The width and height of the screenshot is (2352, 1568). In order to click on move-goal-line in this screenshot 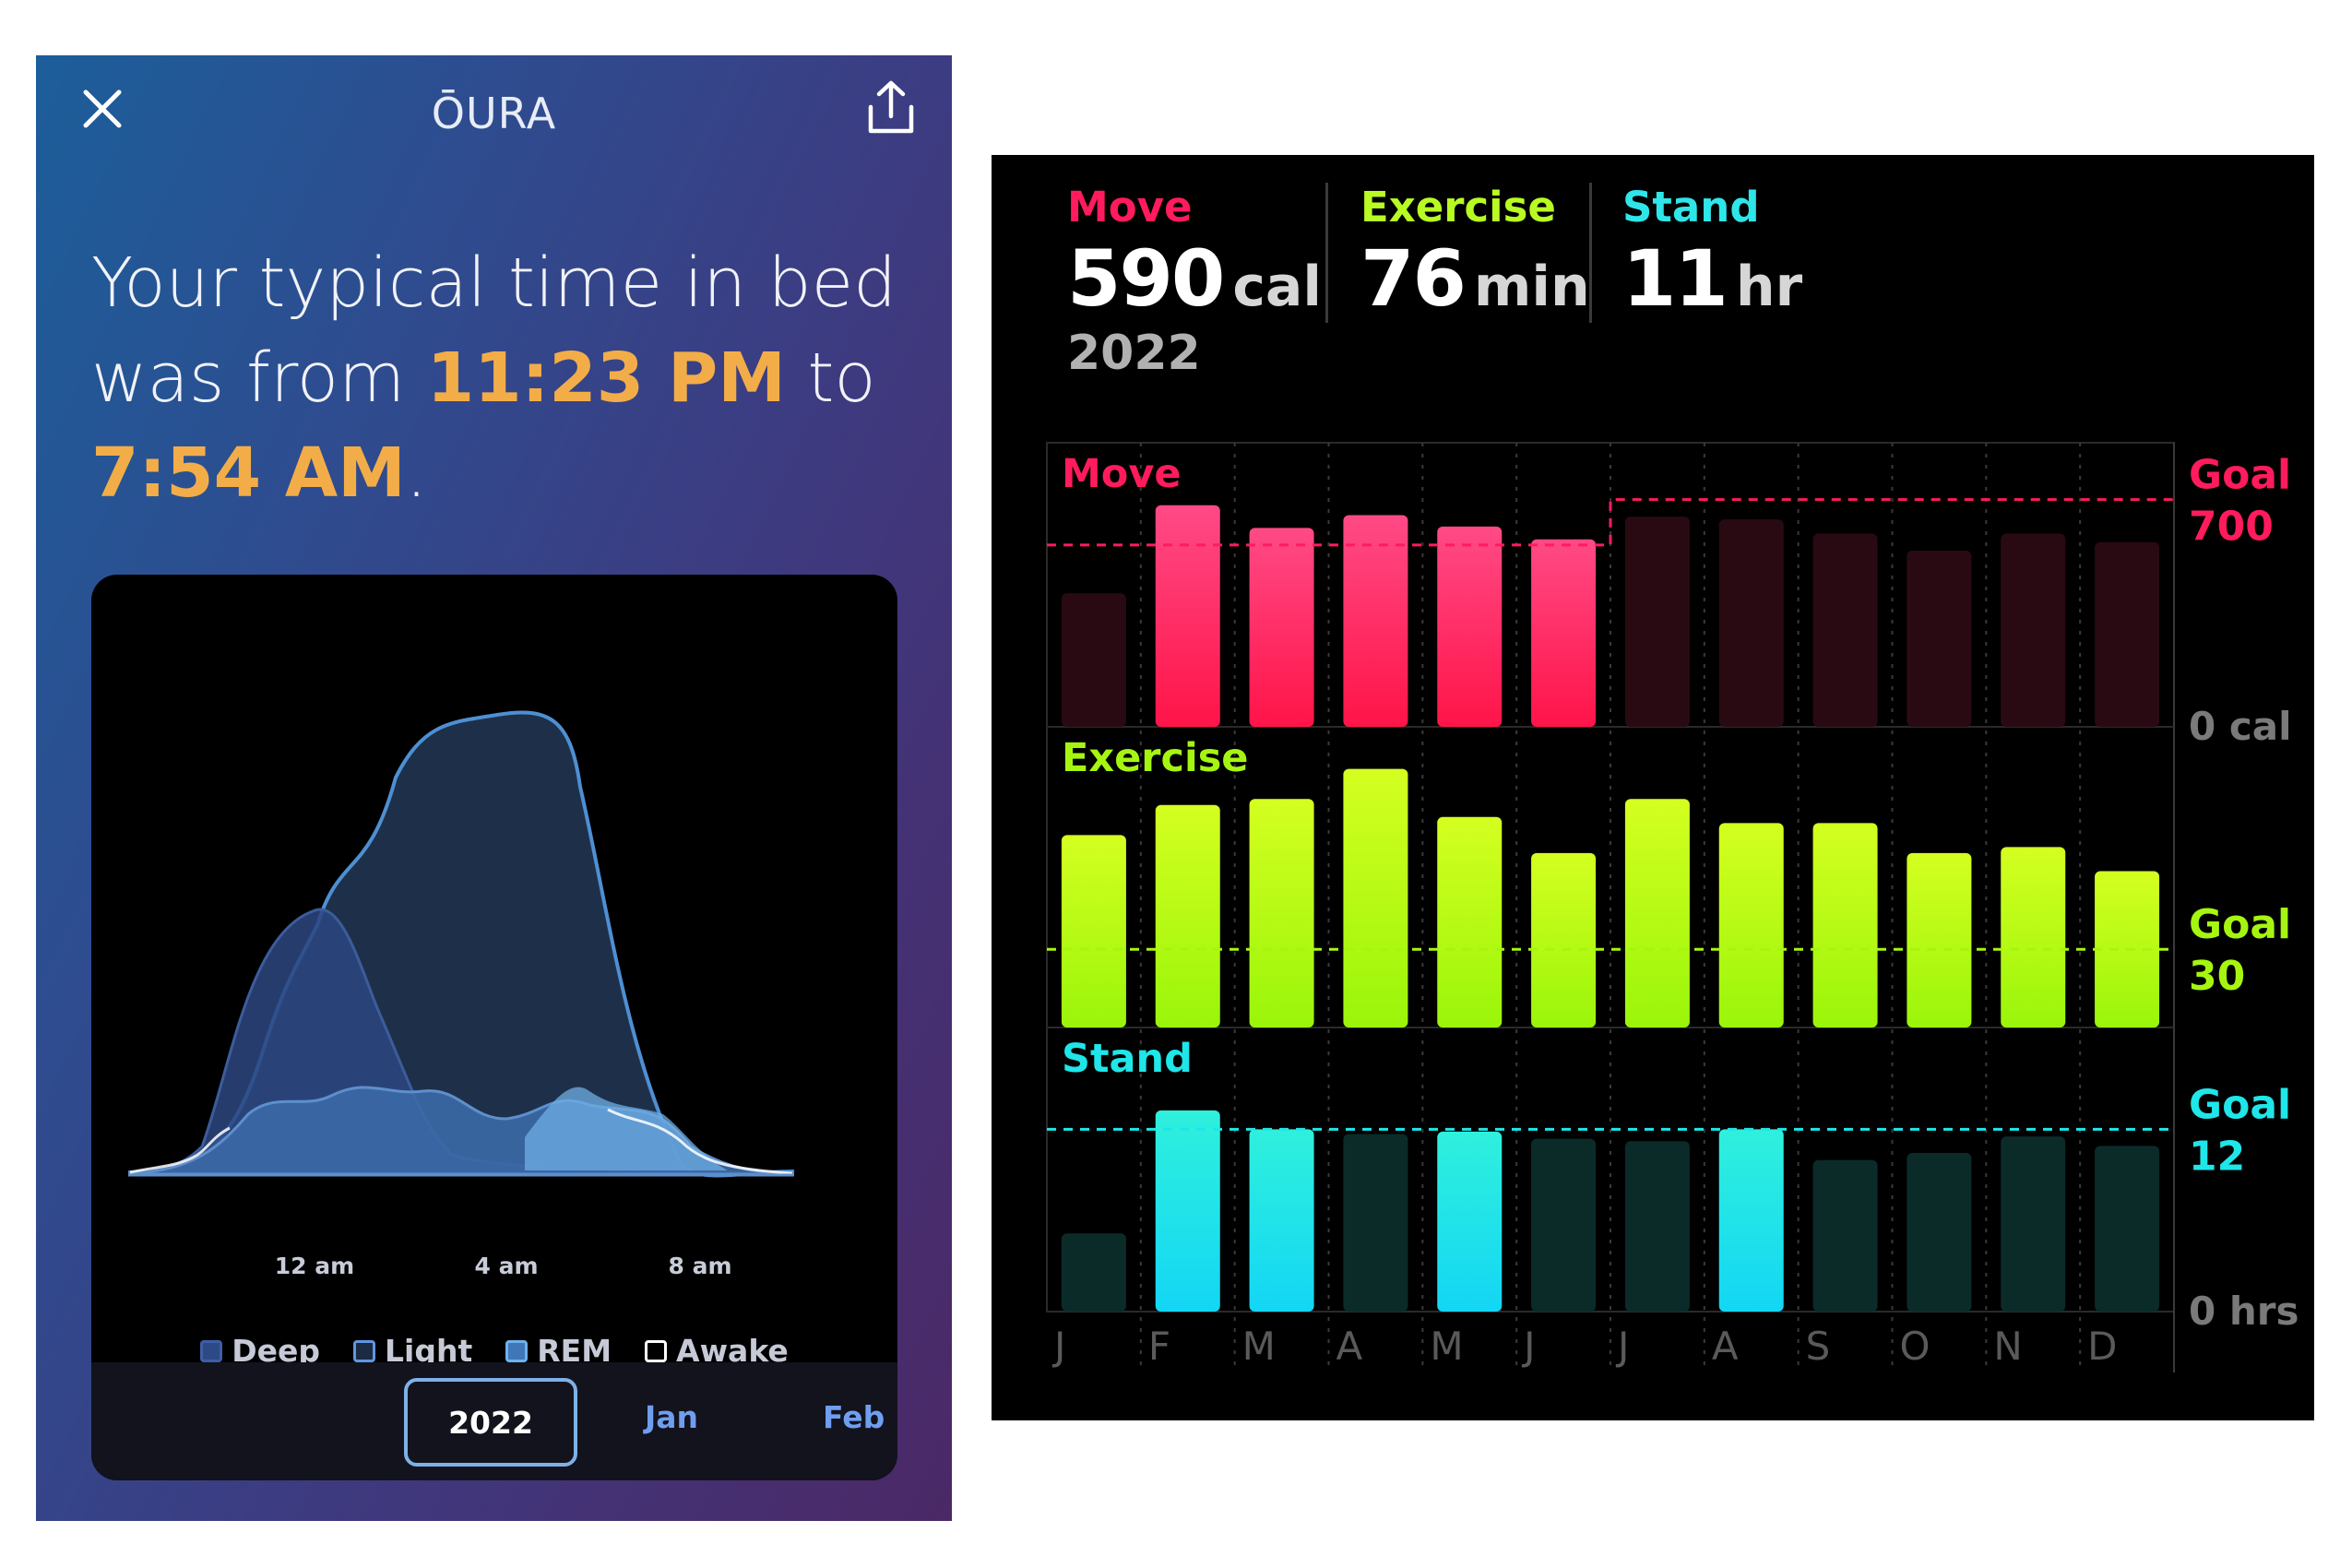, I will do `click(1610, 522)`.